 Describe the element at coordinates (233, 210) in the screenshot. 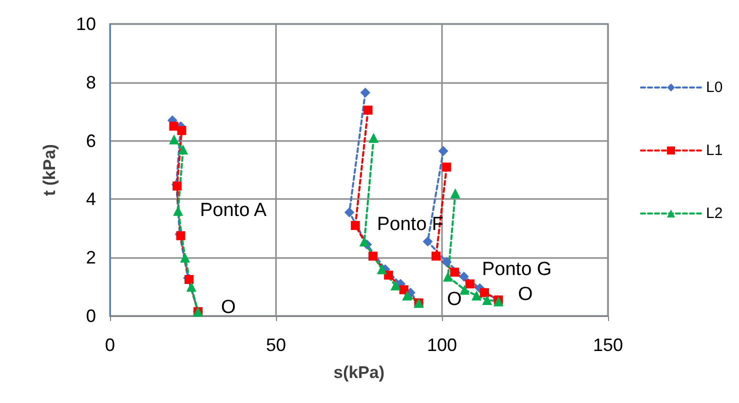

I see `annotation: Ponto A` at that location.